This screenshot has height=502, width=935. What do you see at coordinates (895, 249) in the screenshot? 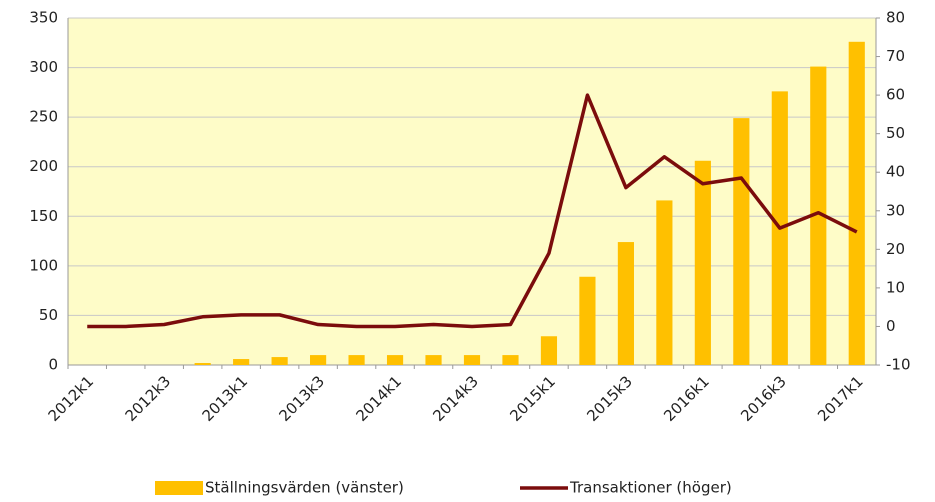
I see `y2-tick-label: 20` at bounding box center [895, 249].